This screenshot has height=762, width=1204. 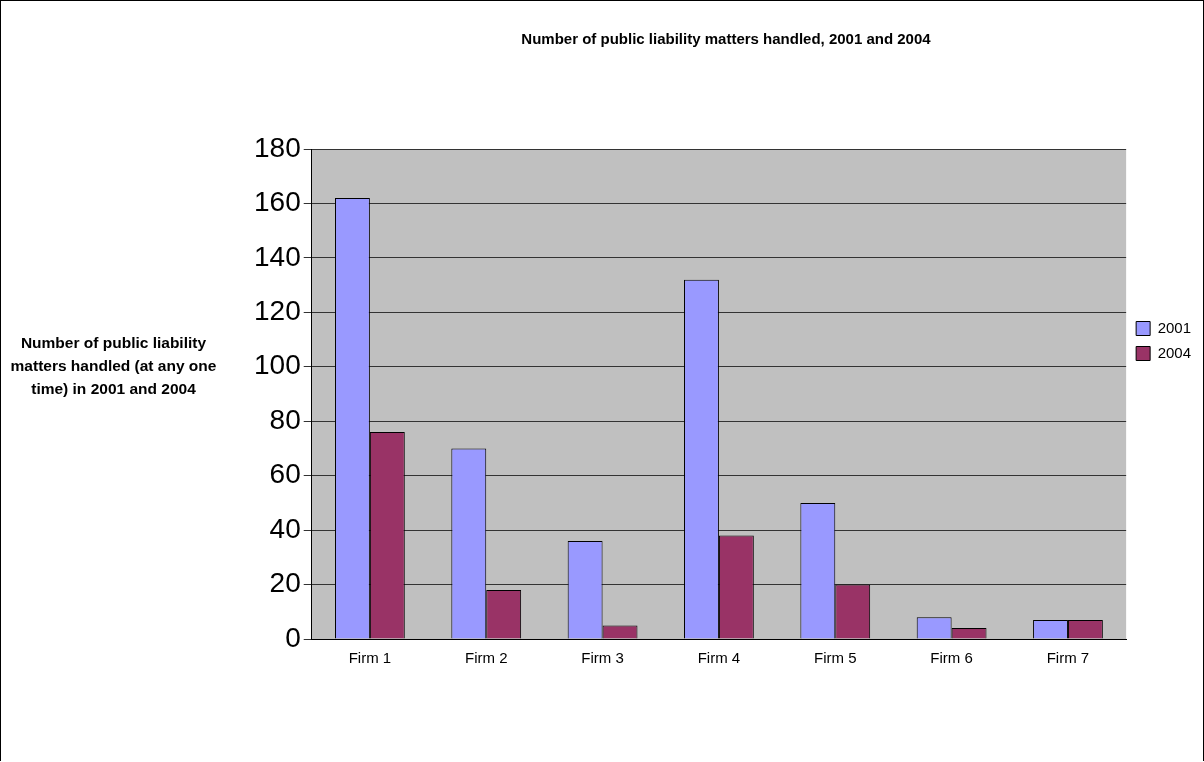 I want to click on y-tick-label: 80, so click(x=285, y=419).